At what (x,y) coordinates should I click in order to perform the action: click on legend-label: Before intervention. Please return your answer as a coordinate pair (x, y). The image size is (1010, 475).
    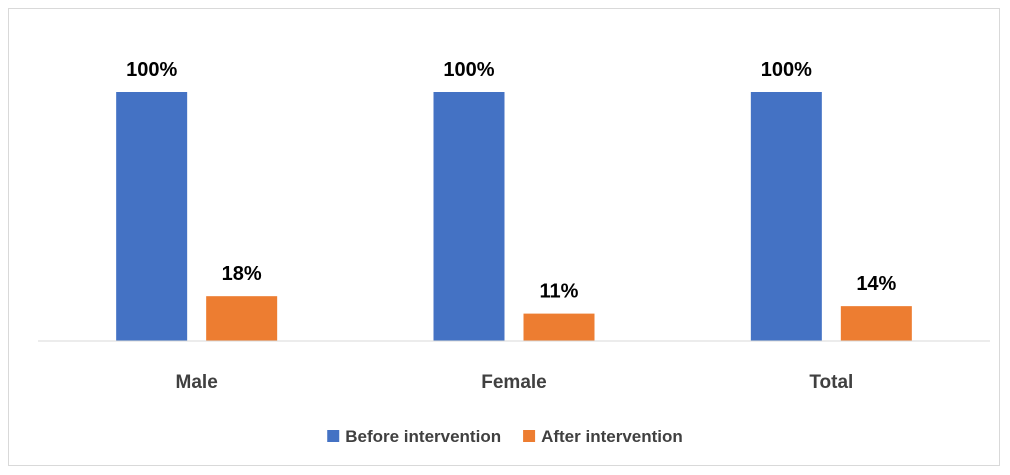
    Looking at the image, I should click on (423, 436).